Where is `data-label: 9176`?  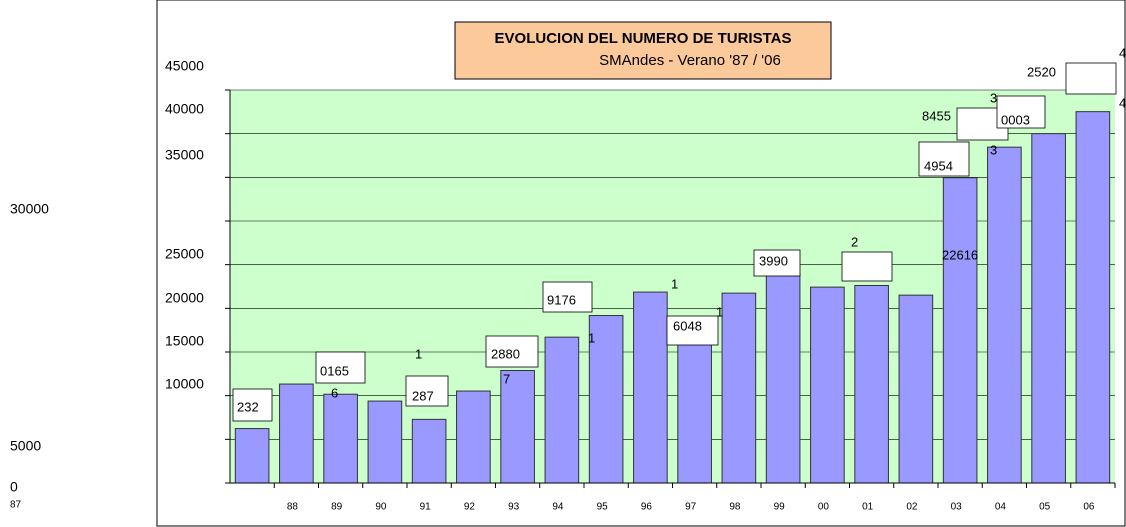
data-label: 9176 is located at coordinates (561, 299).